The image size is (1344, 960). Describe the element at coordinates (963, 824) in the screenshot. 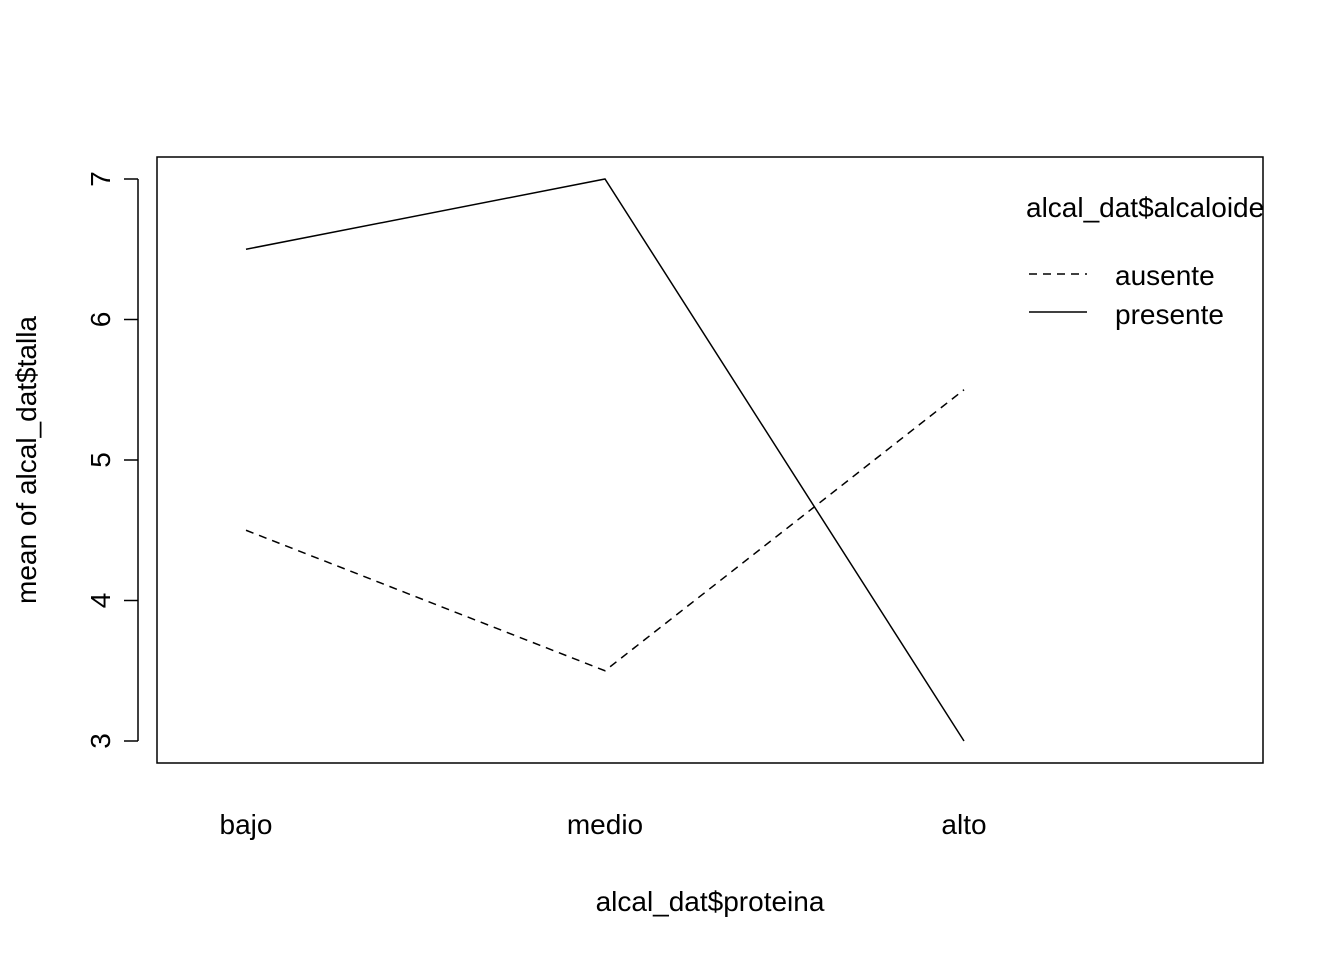

I see `x-tick-label: alto` at that location.